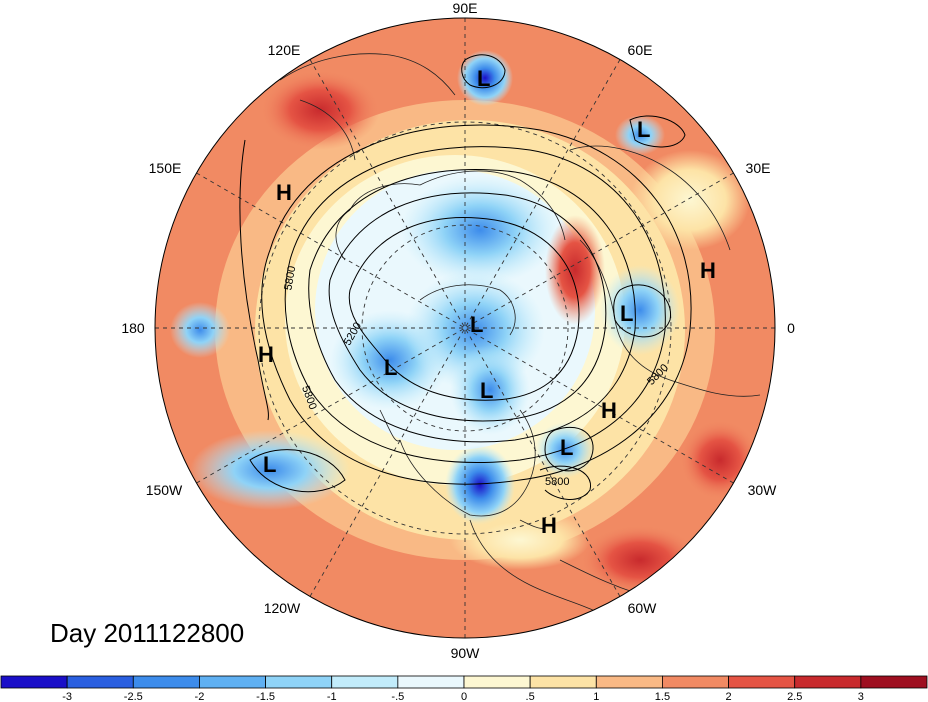 The image size is (928, 702). What do you see at coordinates (794, 696) in the screenshot?
I see `colorbar-tick-label: 2.5` at bounding box center [794, 696].